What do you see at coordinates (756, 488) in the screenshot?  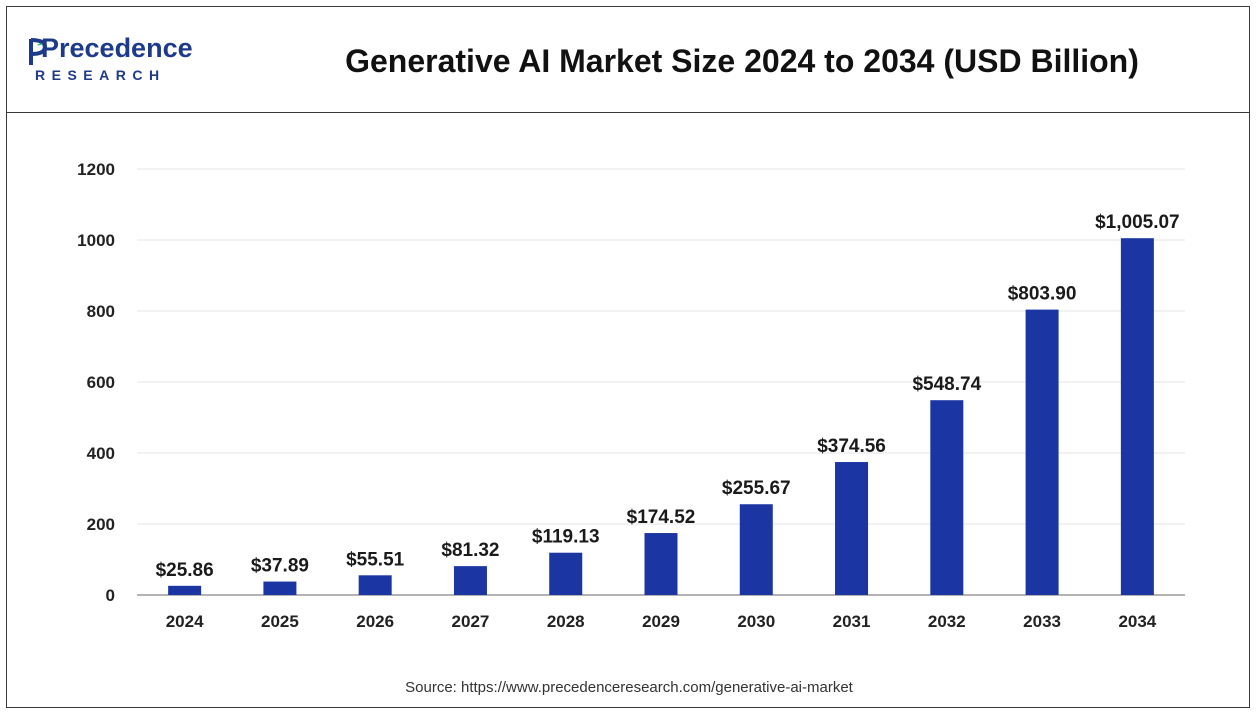 I see `data-label: $255.67` at bounding box center [756, 488].